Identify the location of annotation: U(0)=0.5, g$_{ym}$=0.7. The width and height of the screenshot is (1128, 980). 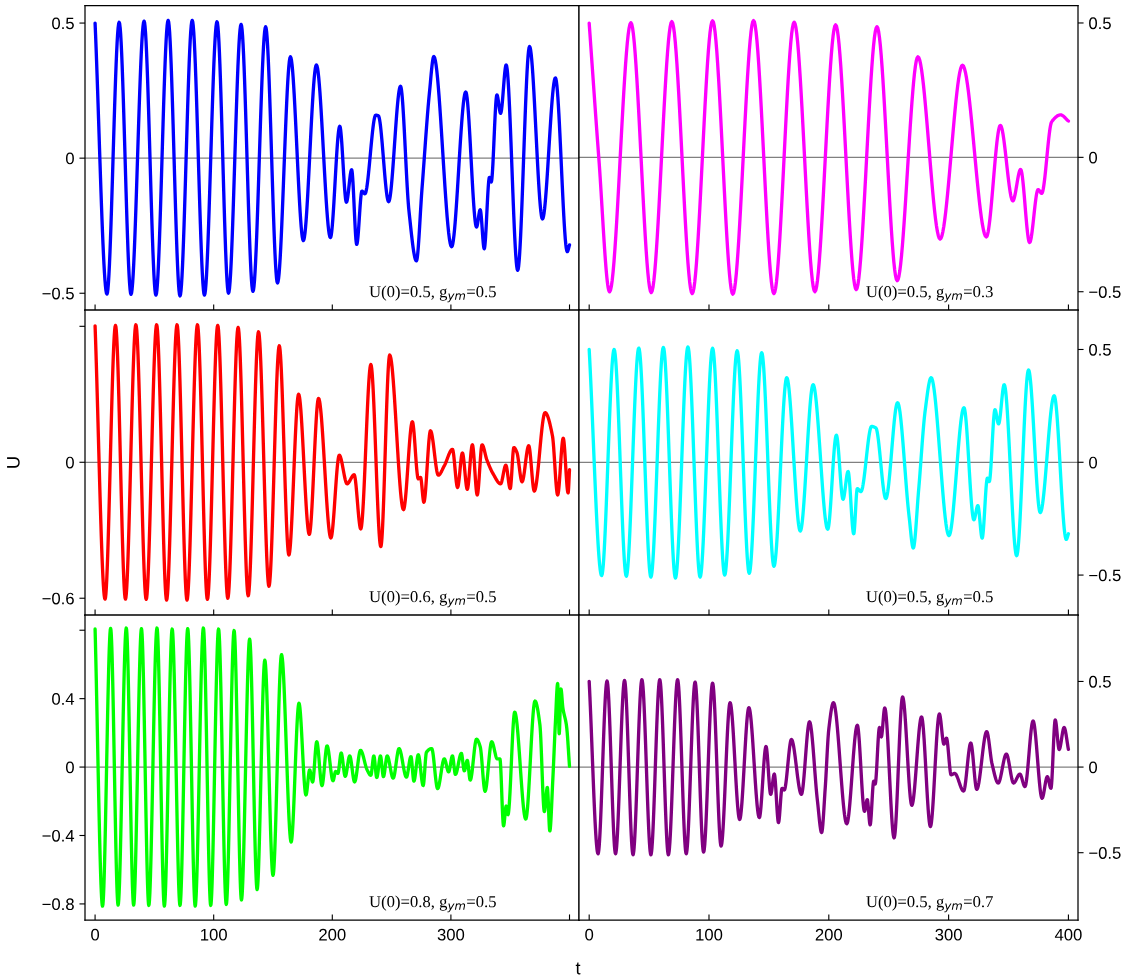
(929, 904).